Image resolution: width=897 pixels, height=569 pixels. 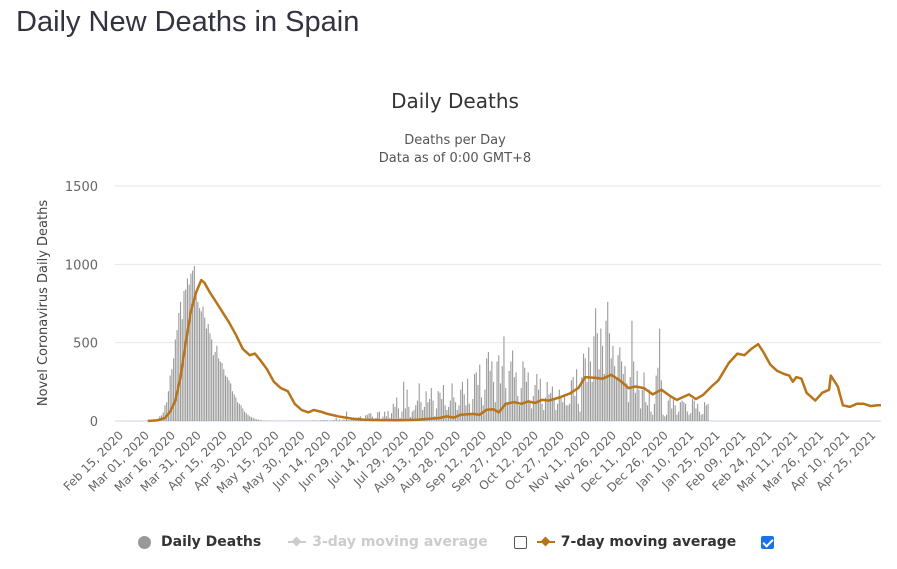 What do you see at coordinates (545, 542) in the screenshot?
I see `line-diamond-icon` at bounding box center [545, 542].